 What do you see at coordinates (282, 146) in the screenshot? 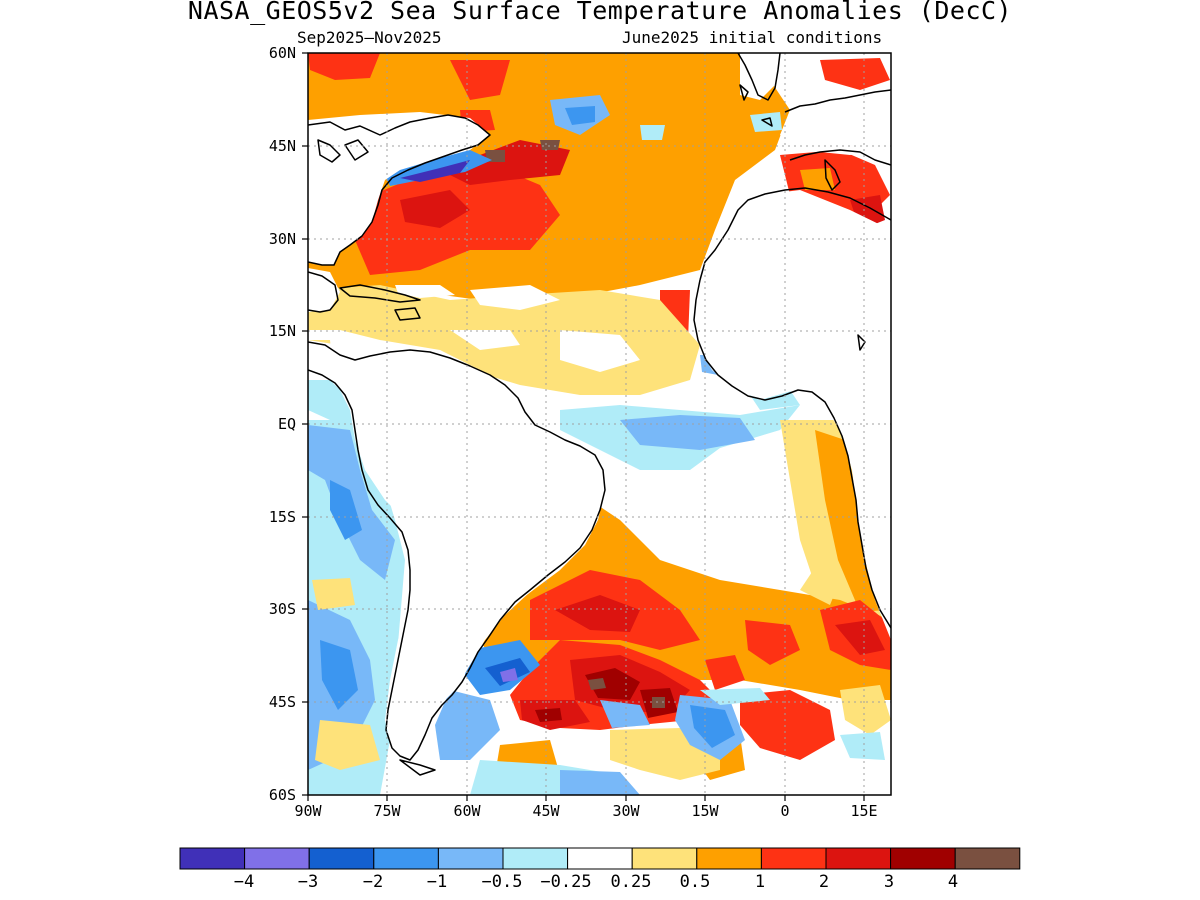
I see `lat-label: 45N` at bounding box center [282, 146].